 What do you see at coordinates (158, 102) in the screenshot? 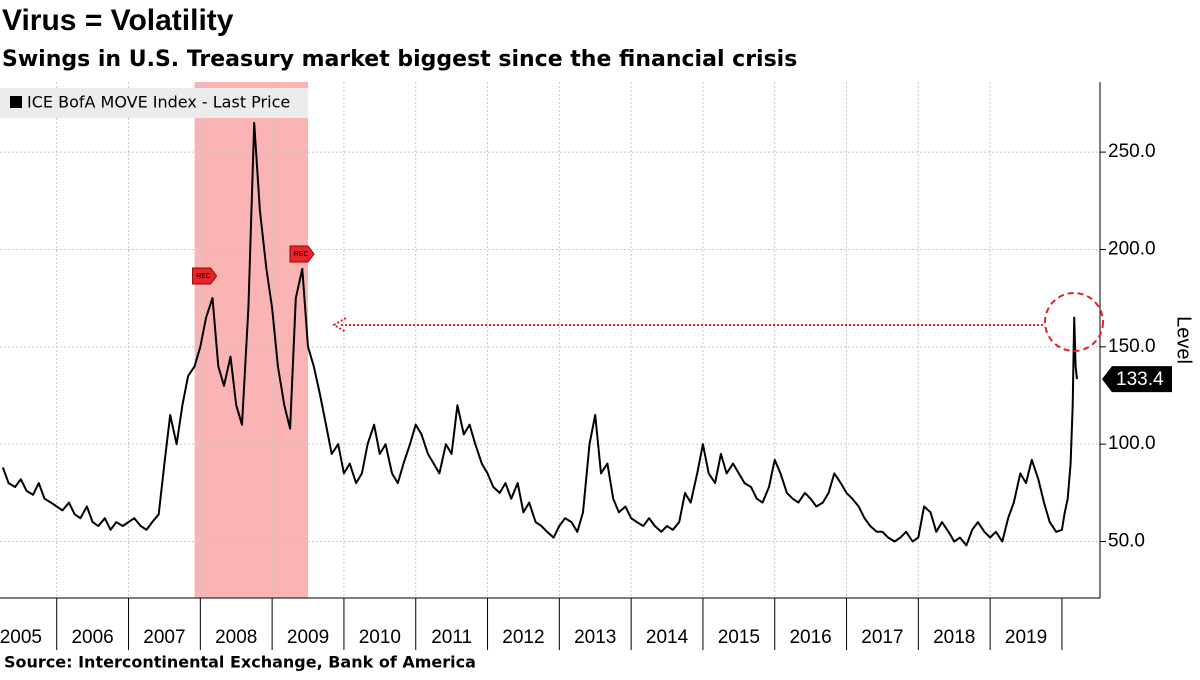
I see `legend-label: ICE BofA MOVE Index - Last Price` at bounding box center [158, 102].